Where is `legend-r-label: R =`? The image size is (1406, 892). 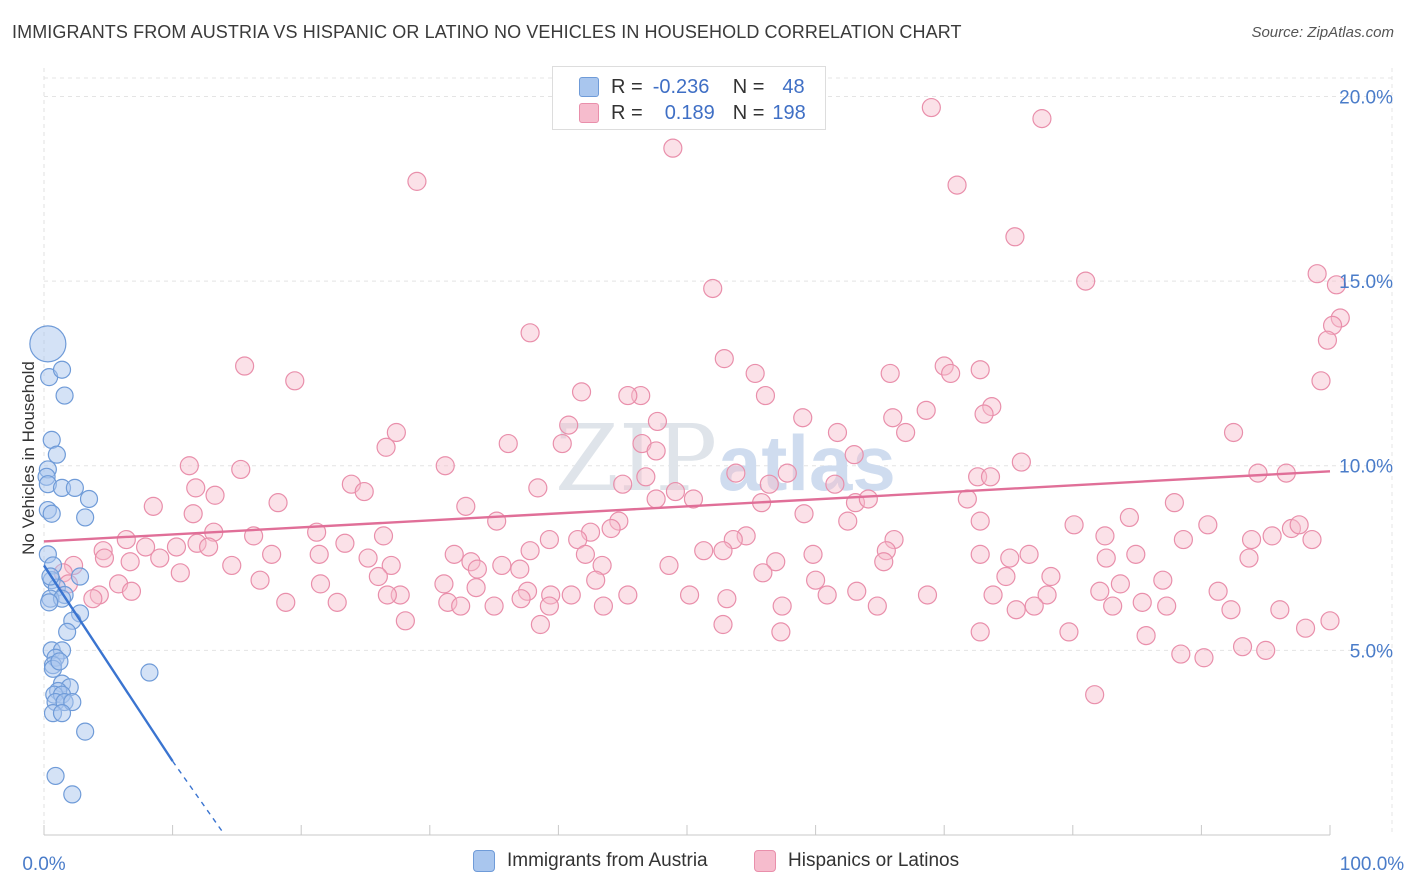
legend-r-label: R = is located at coordinates (627, 86).